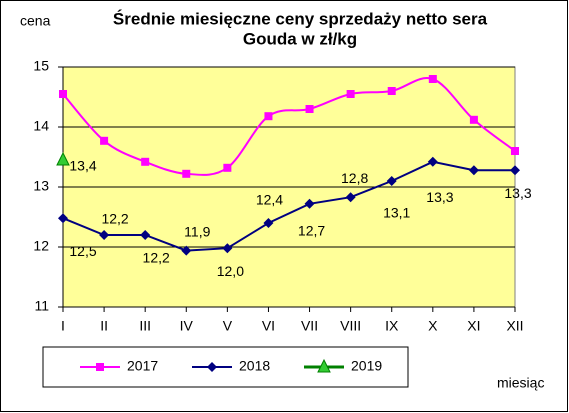  I want to click on x-tick-label: IX, so click(392, 326).